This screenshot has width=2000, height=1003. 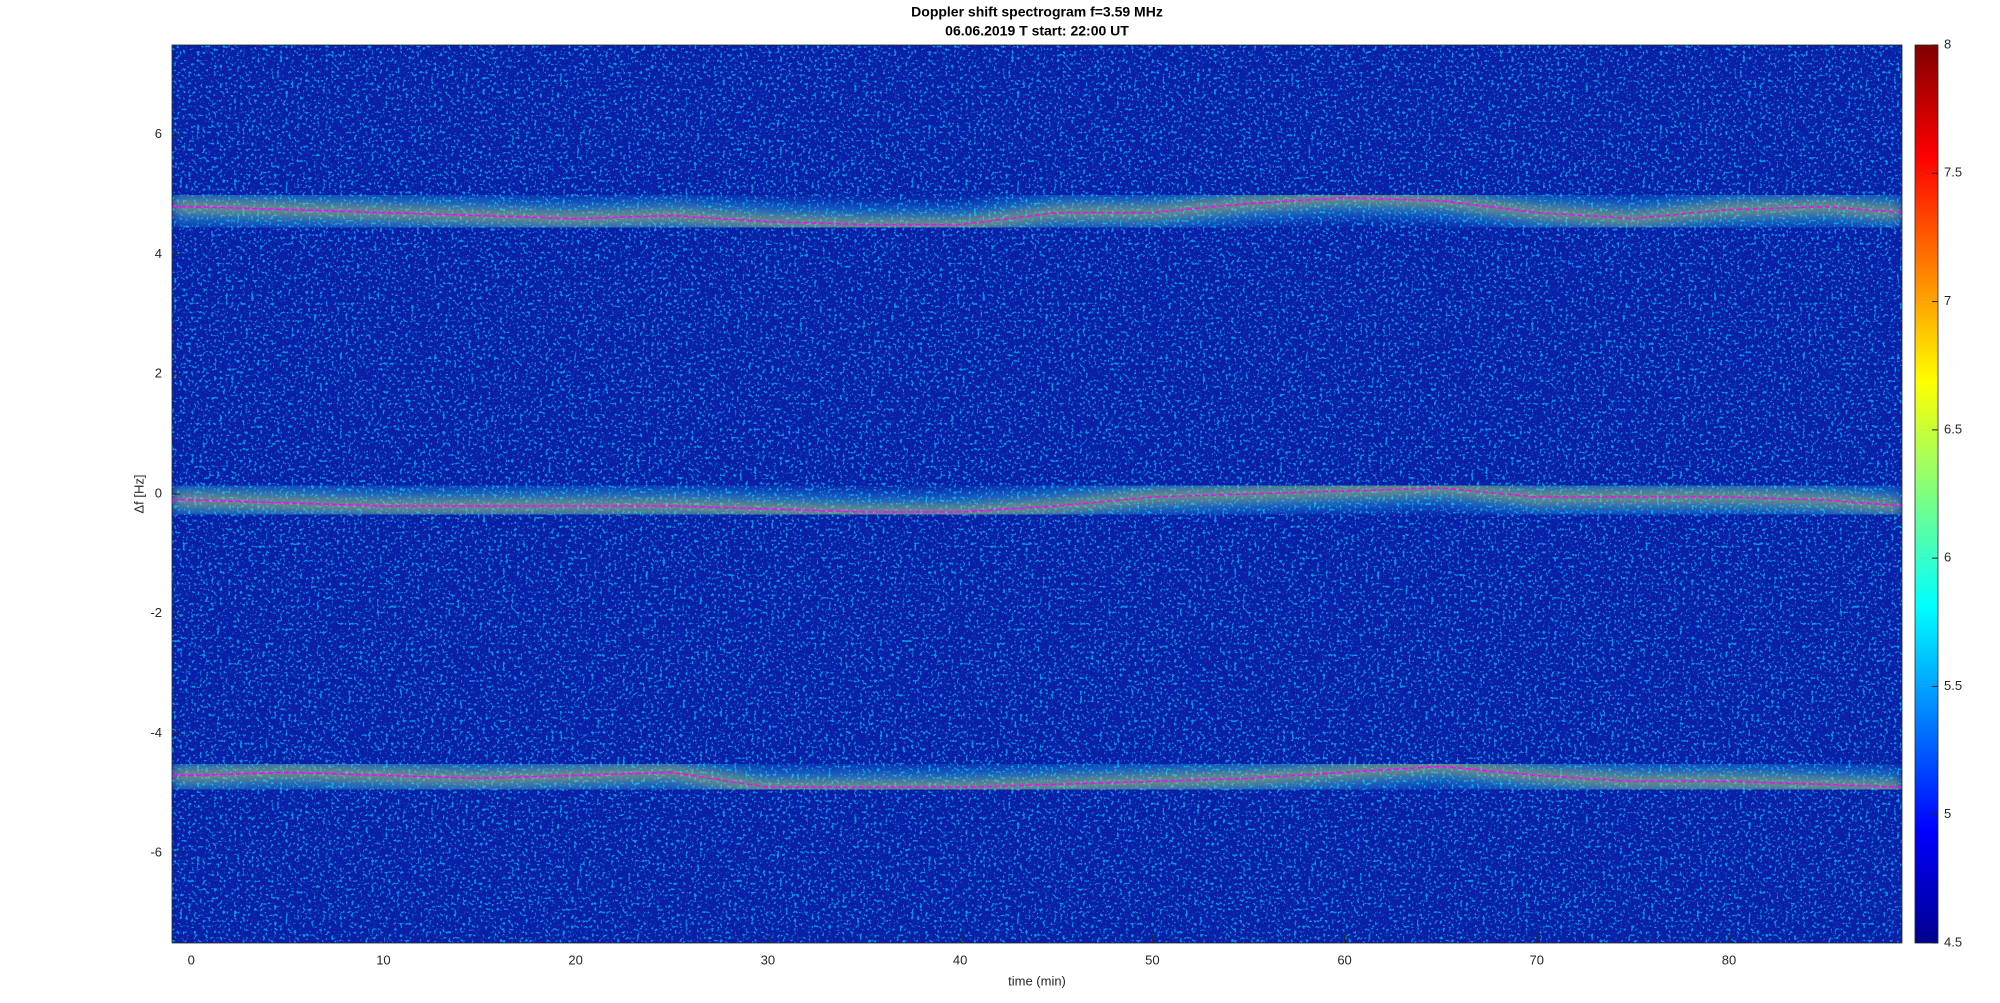 What do you see at coordinates (1947, 43) in the screenshot?
I see `colorbar-tick-label: 8` at bounding box center [1947, 43].